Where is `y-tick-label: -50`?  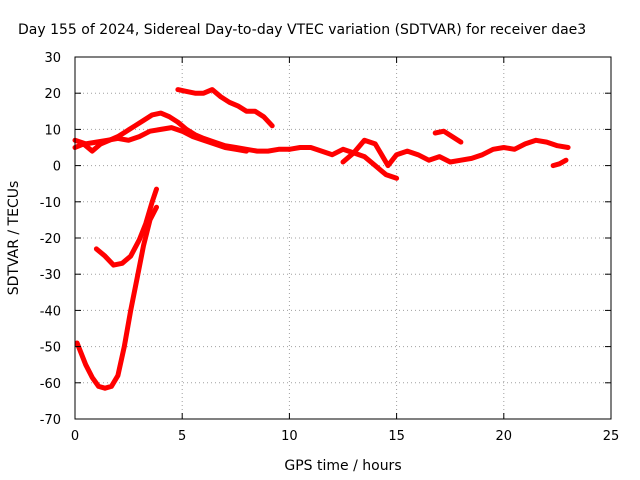
y-tick-label: -50 is located at coordinates (50, 348).